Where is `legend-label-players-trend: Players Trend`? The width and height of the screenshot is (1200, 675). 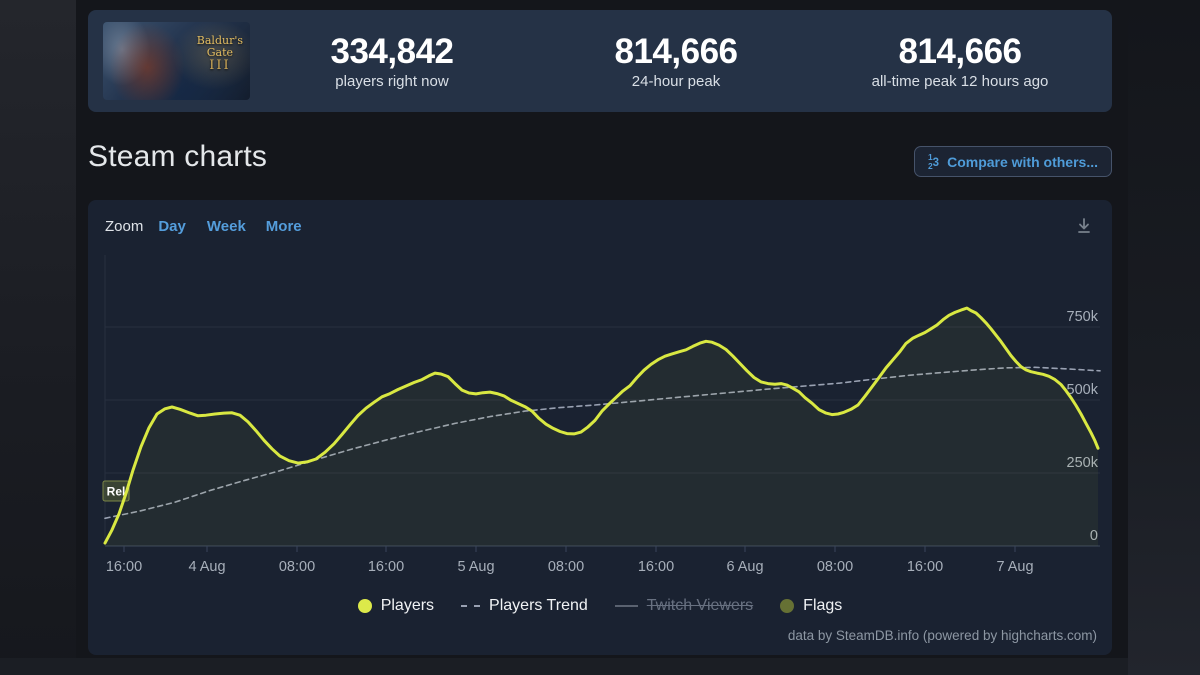
legend-label-players-trend: Players Trend is located at coordinates (538, 605).